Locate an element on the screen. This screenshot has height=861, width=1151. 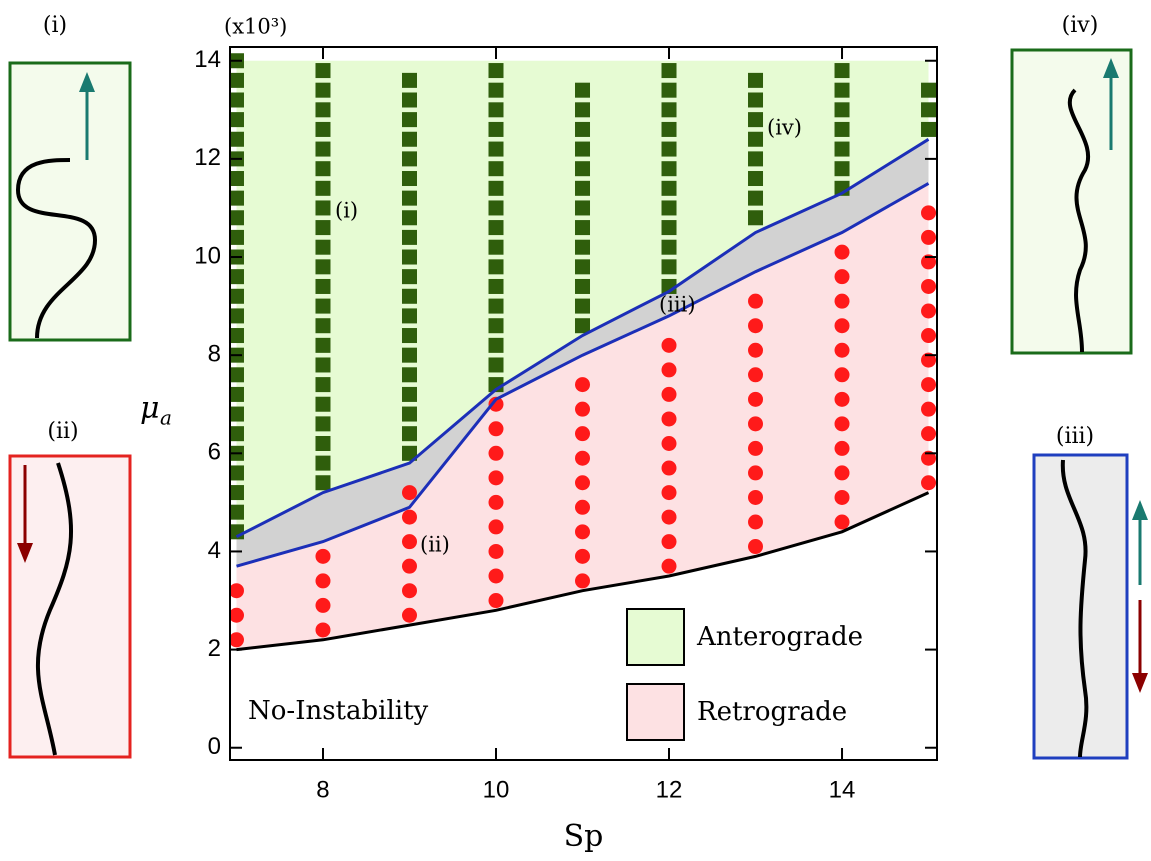
y-tick-label: 10 is located at coordinates (207, 255).